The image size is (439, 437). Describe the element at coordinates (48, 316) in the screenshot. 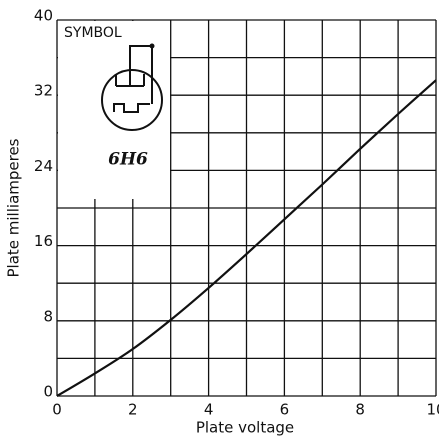

I see `y-tick-label: 8` at that location.